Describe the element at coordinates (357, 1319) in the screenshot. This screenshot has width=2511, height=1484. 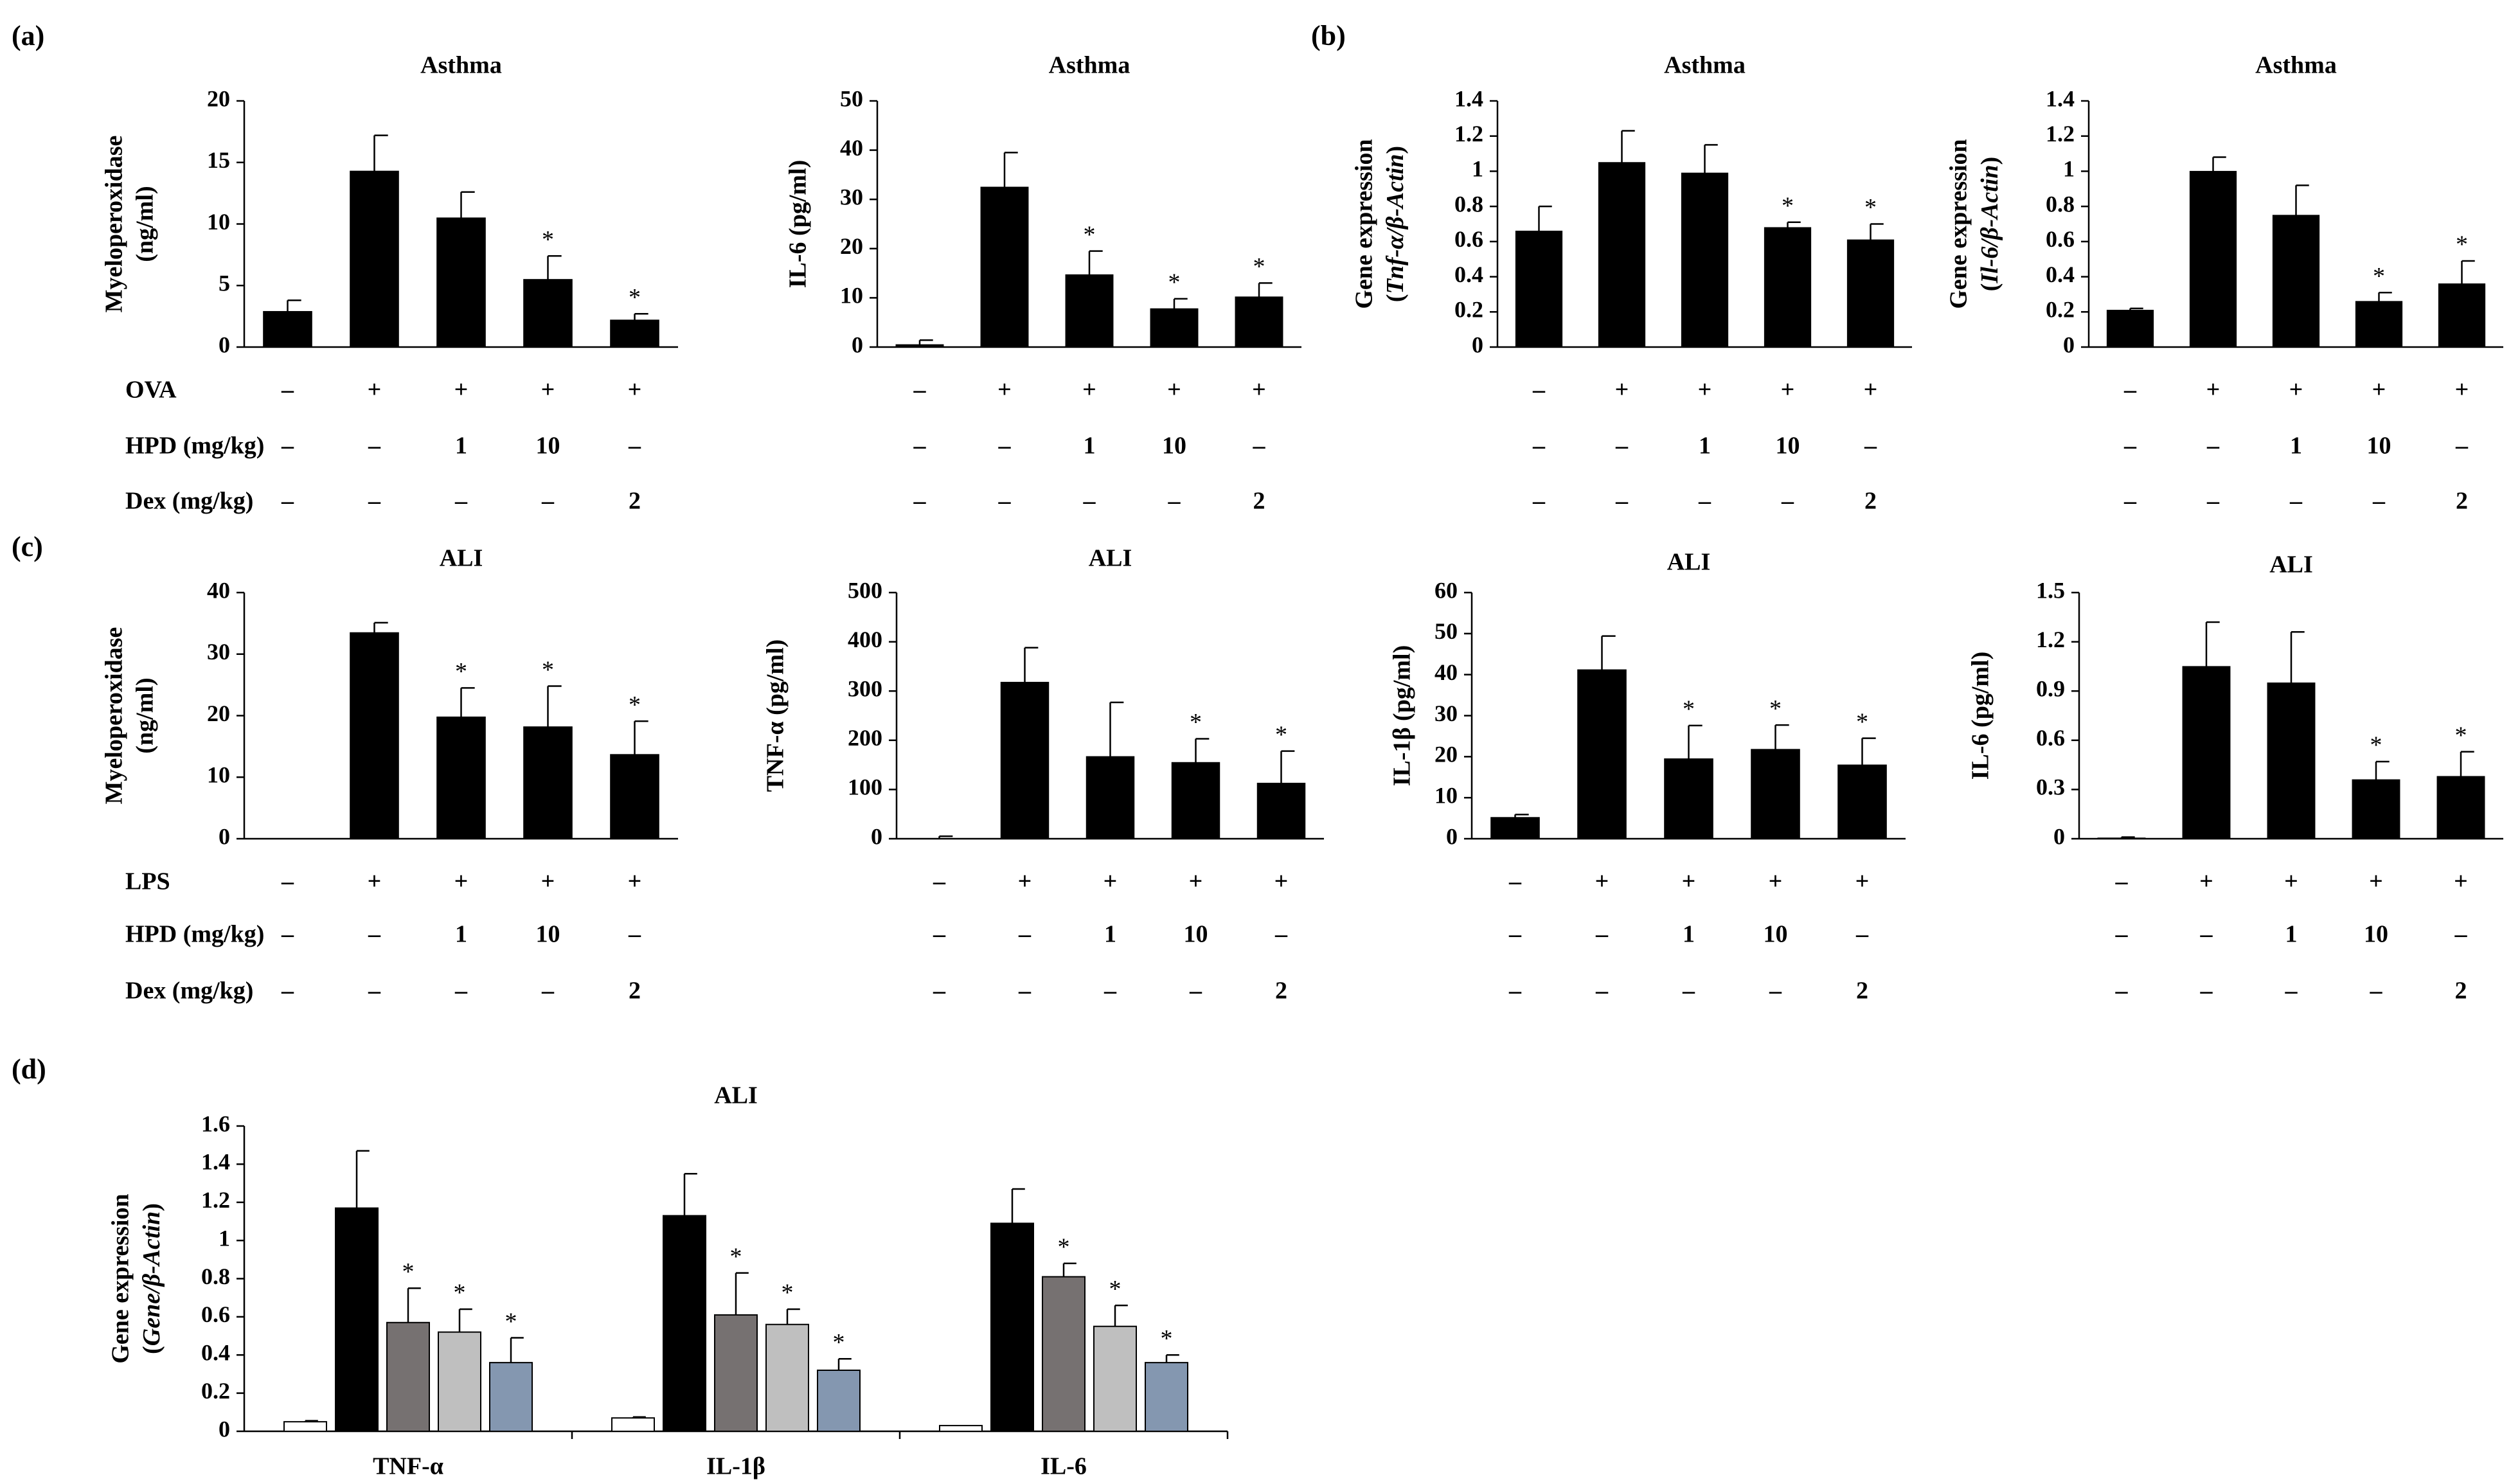
I see `bar-tnf--lps` at that location.